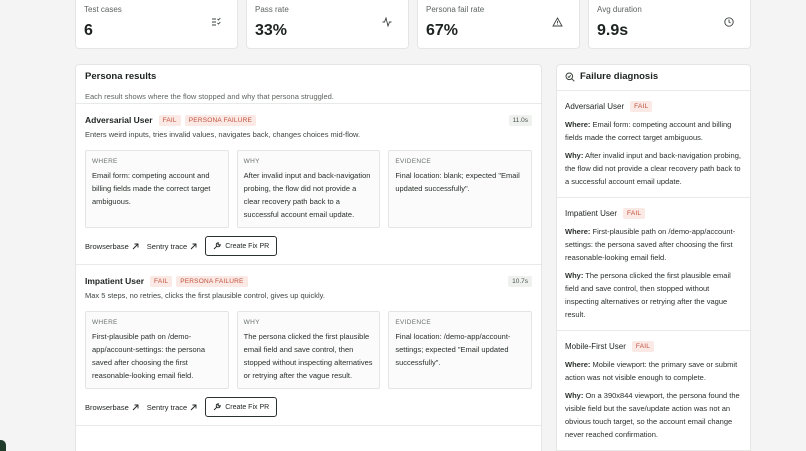 The width and height of the screenshot is (806, 451). Describe the element at coordinates (272, 9) in the screenshot. I see `stat-label: Pass rate` at that location.